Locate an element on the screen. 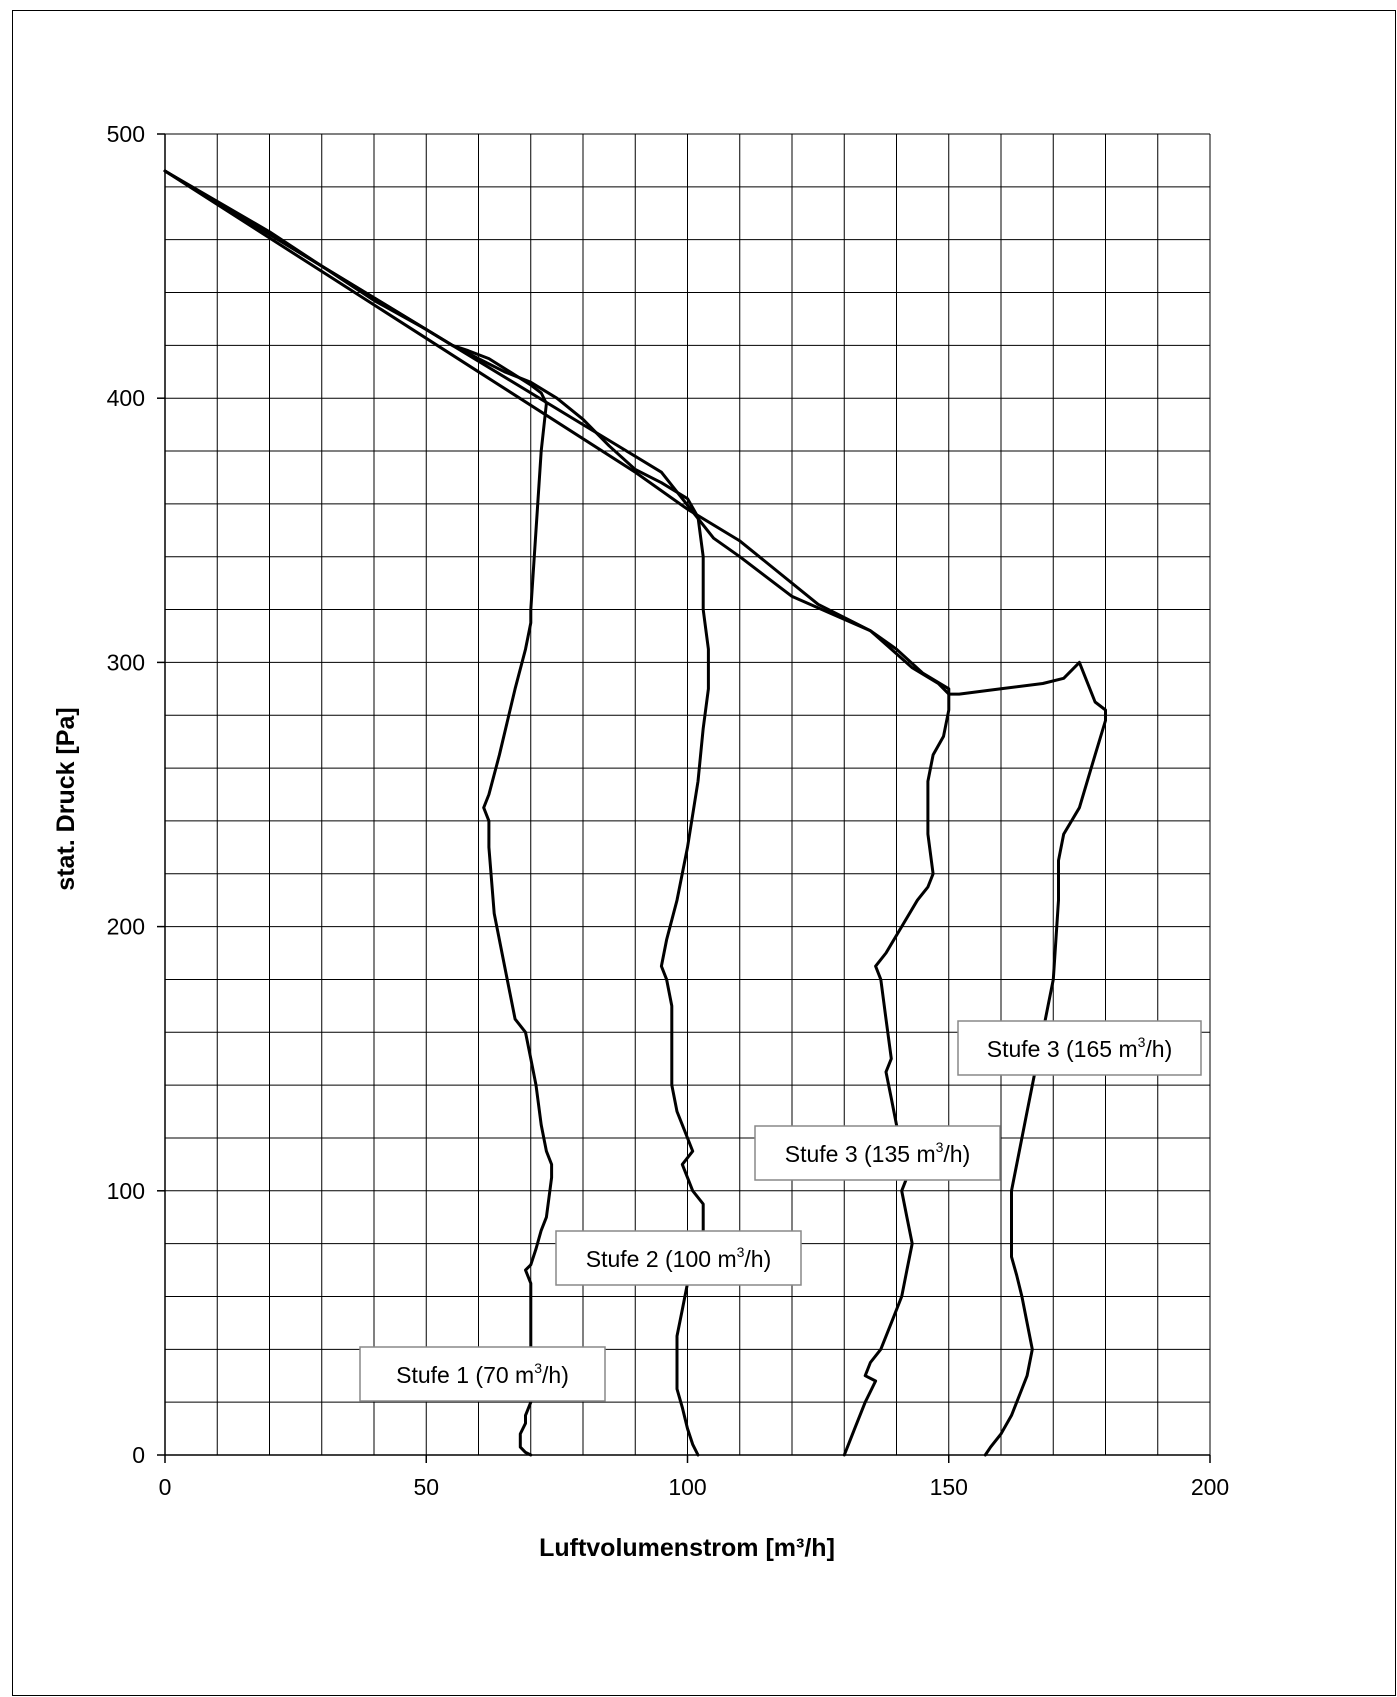 This screenshot has width=1397, height=1697. series-label-text: Stufe 3 (135 m3/h) is located at coordinates (878, 1153).